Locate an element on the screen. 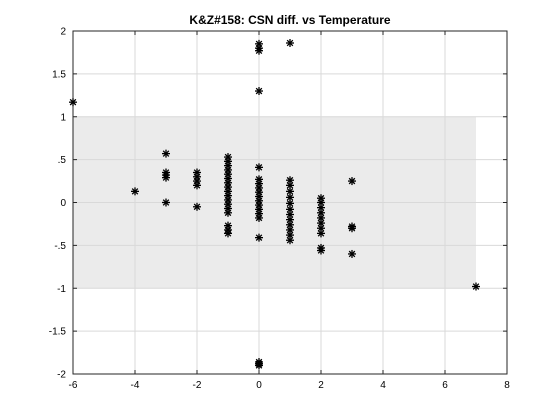  y-tick-label: .5 is located at coordinates (62, 160).